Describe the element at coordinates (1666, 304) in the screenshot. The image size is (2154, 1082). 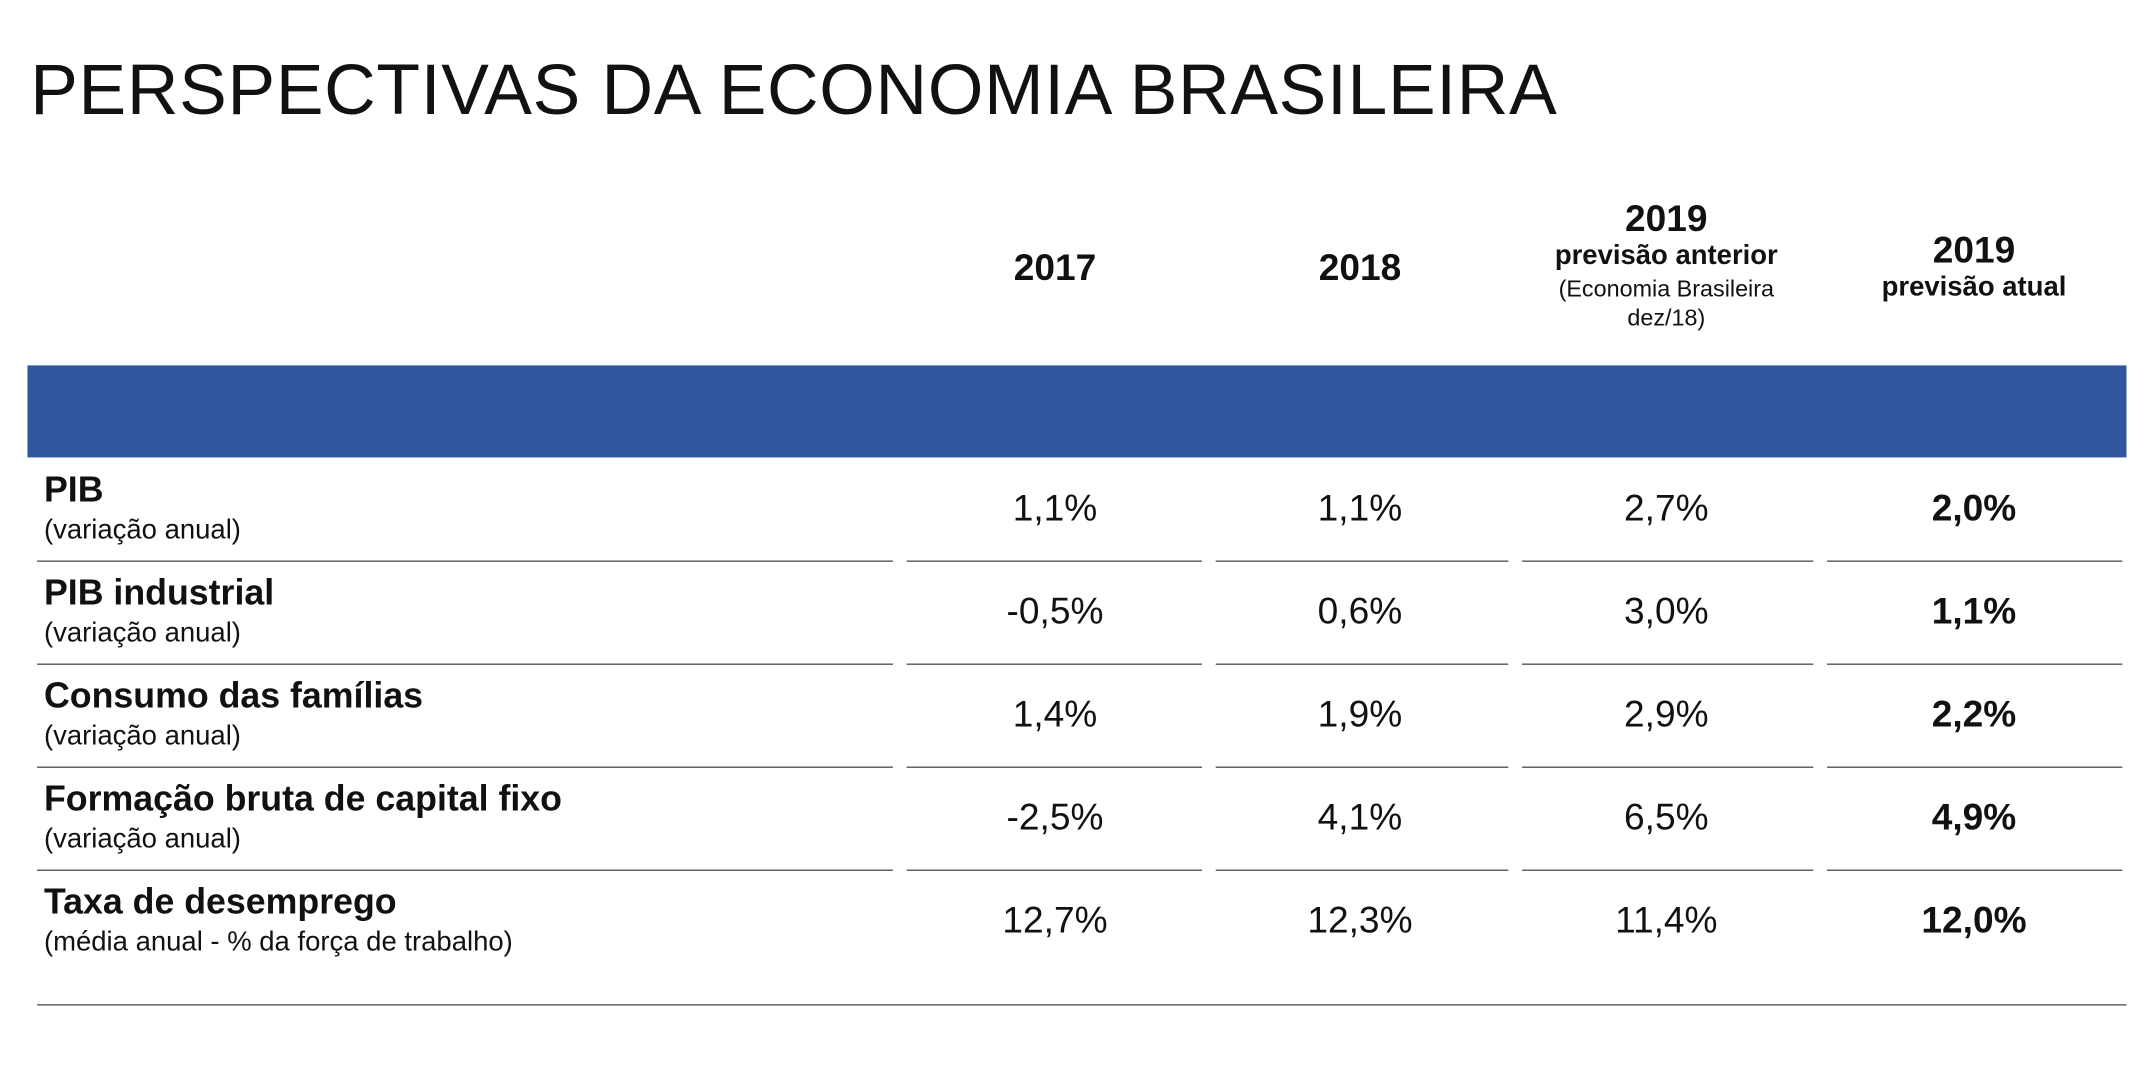
I see `column-note: (Economia Brasileira dez/18)` at that location.